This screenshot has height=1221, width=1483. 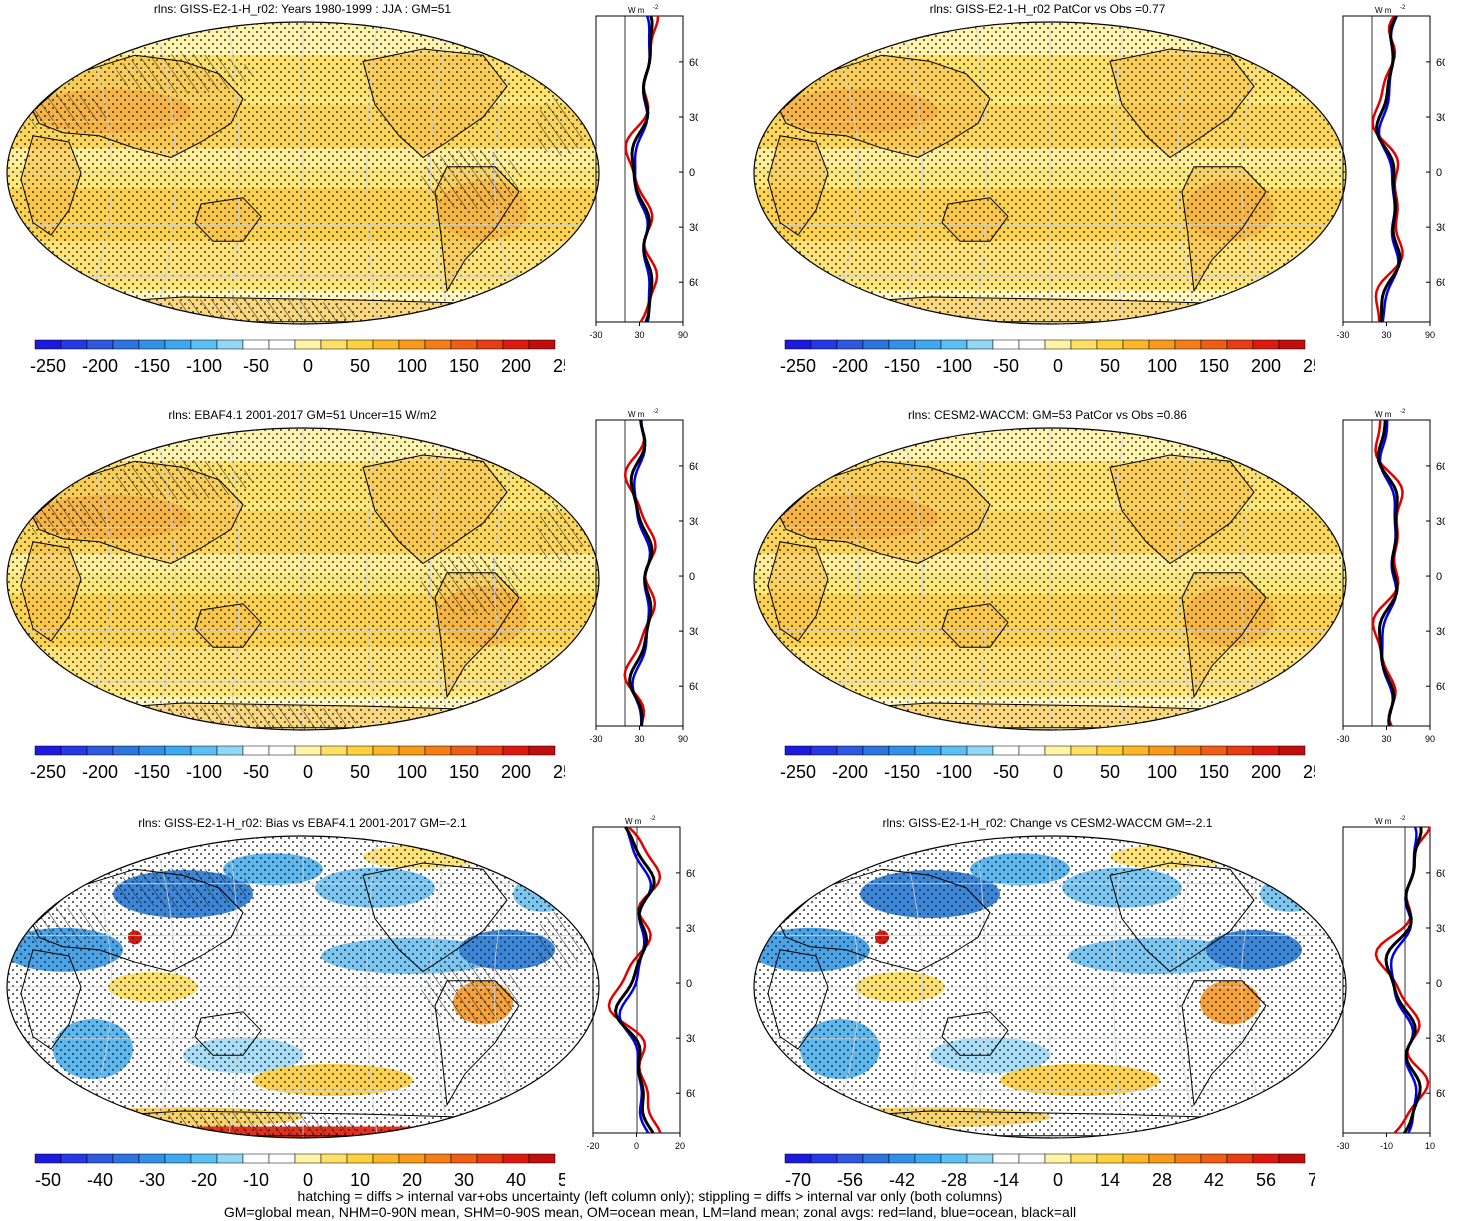 I want to click on colorbar-label: -10, so click(x=256, y=1180).